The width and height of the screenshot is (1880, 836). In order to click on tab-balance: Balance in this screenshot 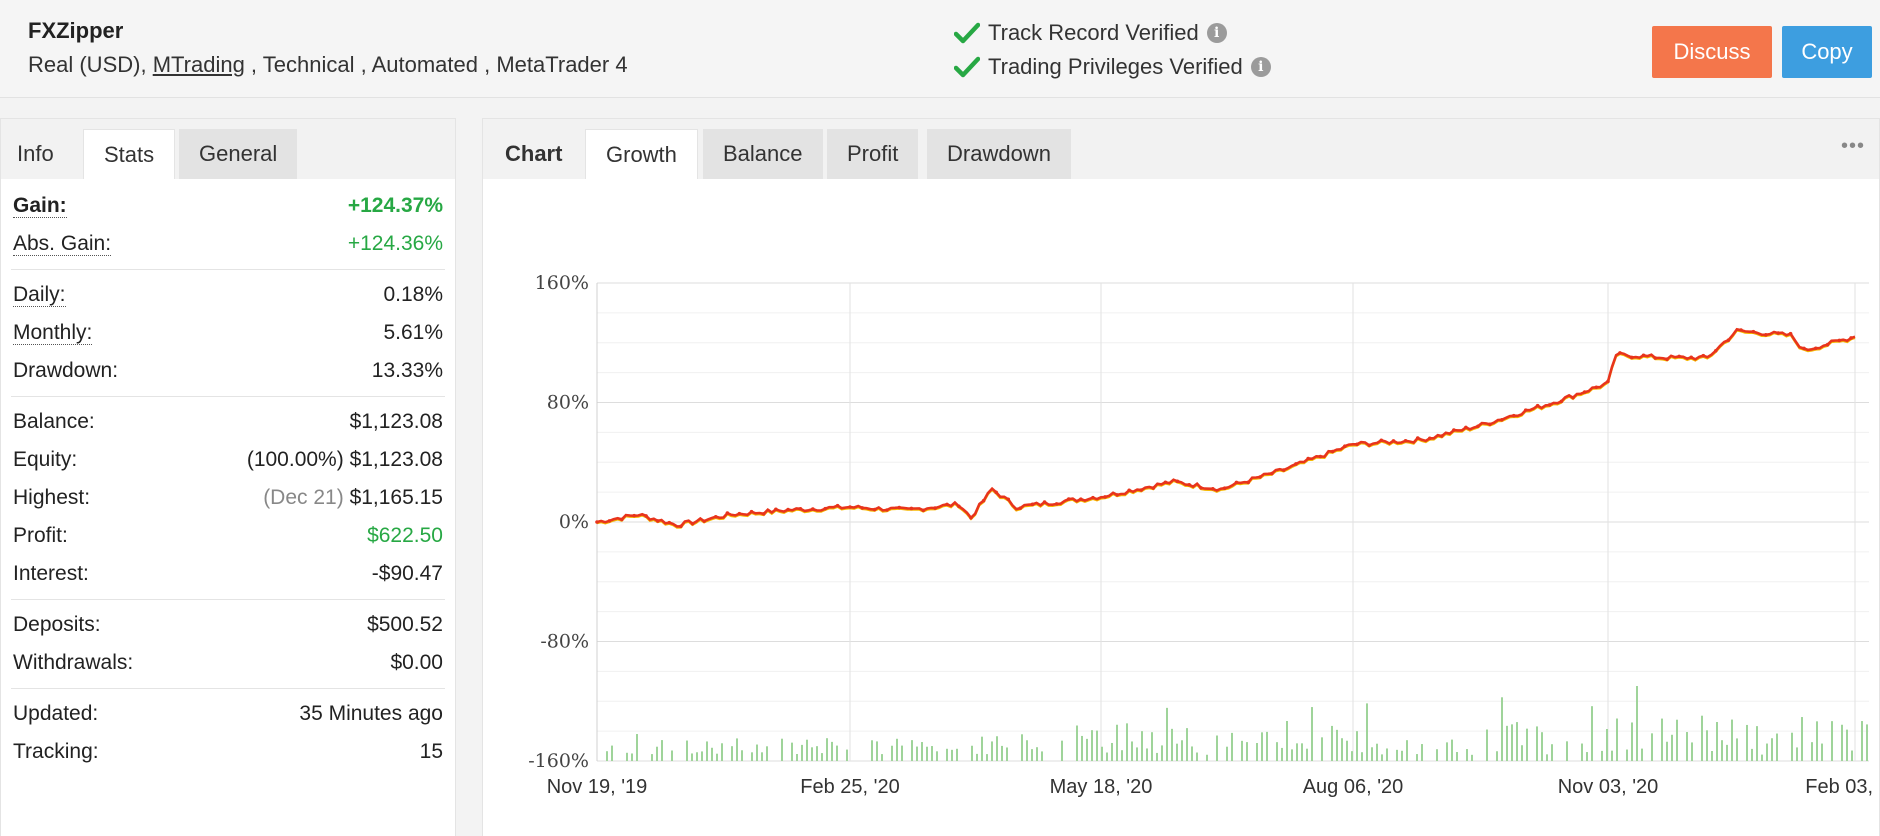, I will do `click(763, 154)`.